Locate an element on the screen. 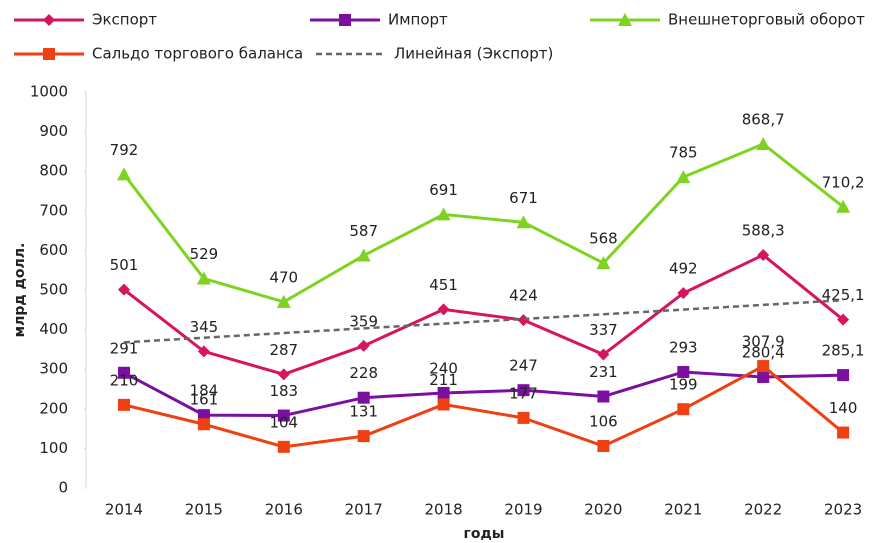 The image size is (875, 543). x-tick-label: 2014 is located at coordinates (124, 510).